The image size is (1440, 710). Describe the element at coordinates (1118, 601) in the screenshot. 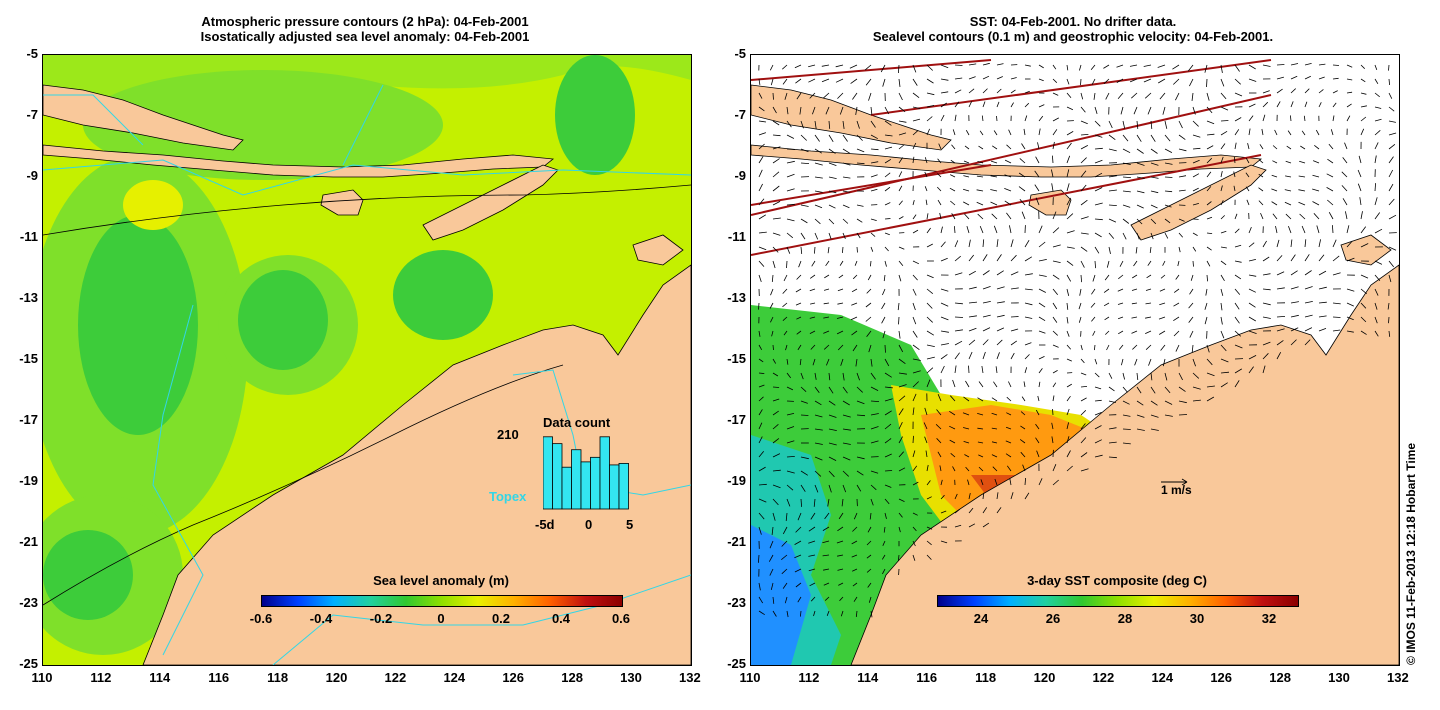

I see `sst-colorbar` at that location.